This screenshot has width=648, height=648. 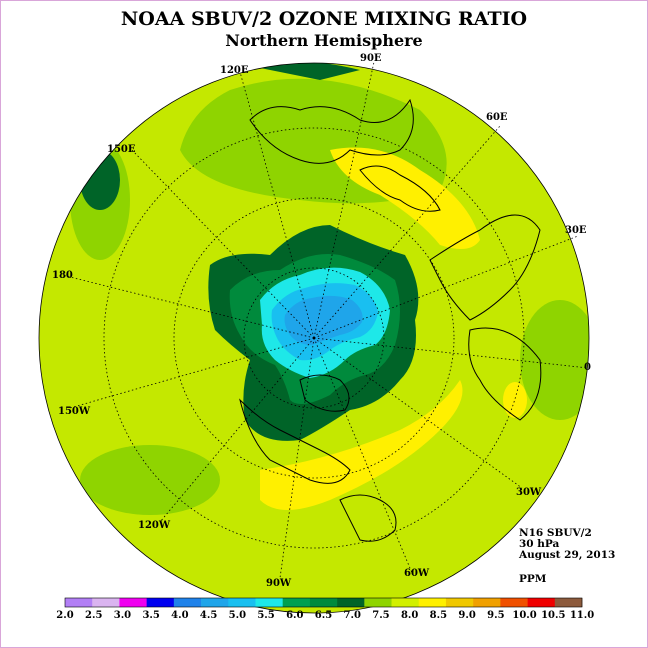 What do you see at coordinates (554, 360) in the screenshot?
I see `field-band-7.5c` at bounding box center [554, 360].